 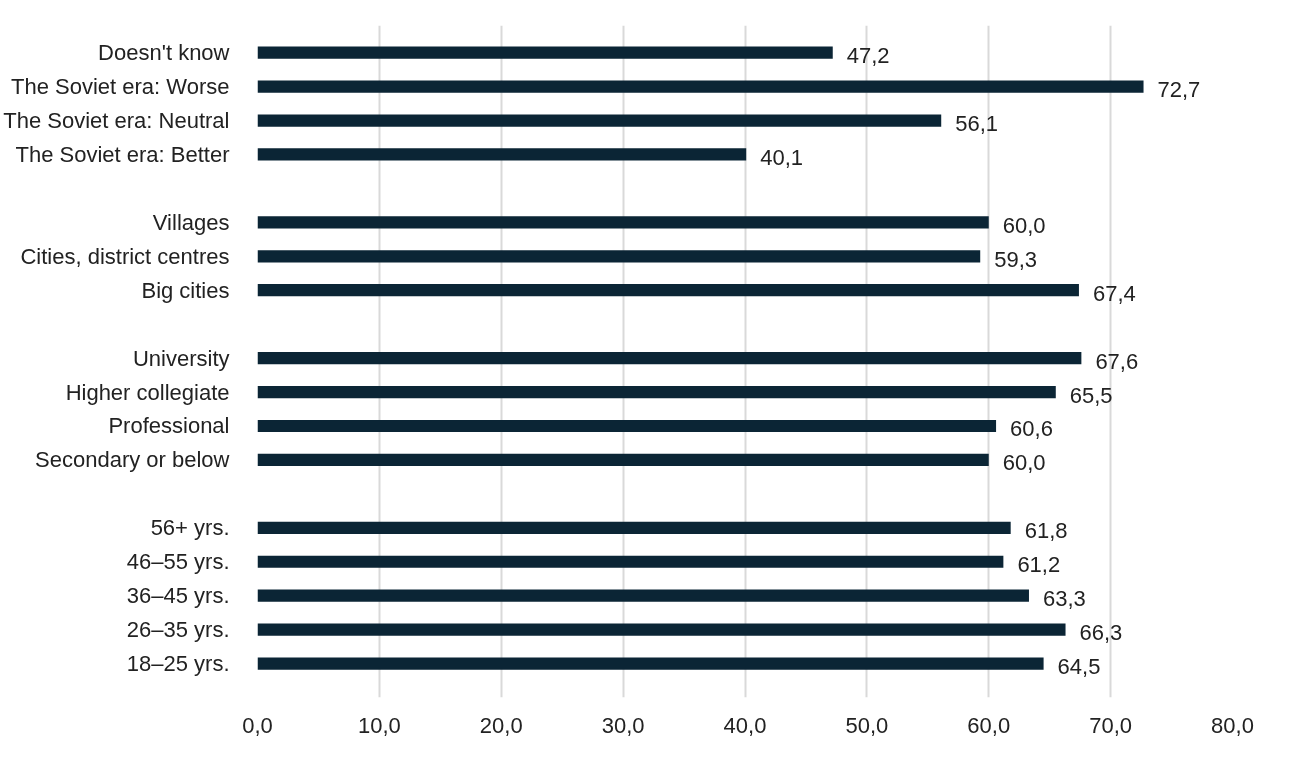 I want to click on y-tick-label: University, so click(x=181, y=358).